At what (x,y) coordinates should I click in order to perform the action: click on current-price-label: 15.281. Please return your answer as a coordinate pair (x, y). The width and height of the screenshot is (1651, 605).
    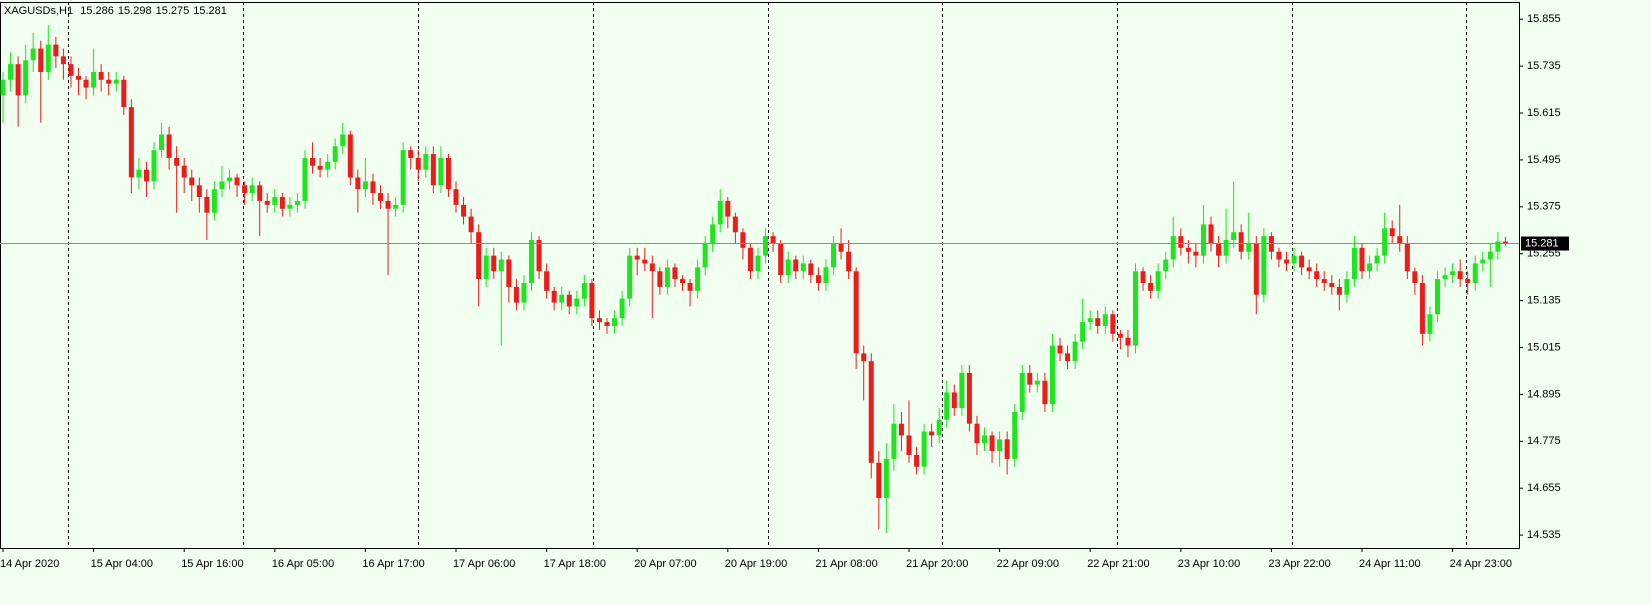
    Looking at the image, I should click on (1542, 243).